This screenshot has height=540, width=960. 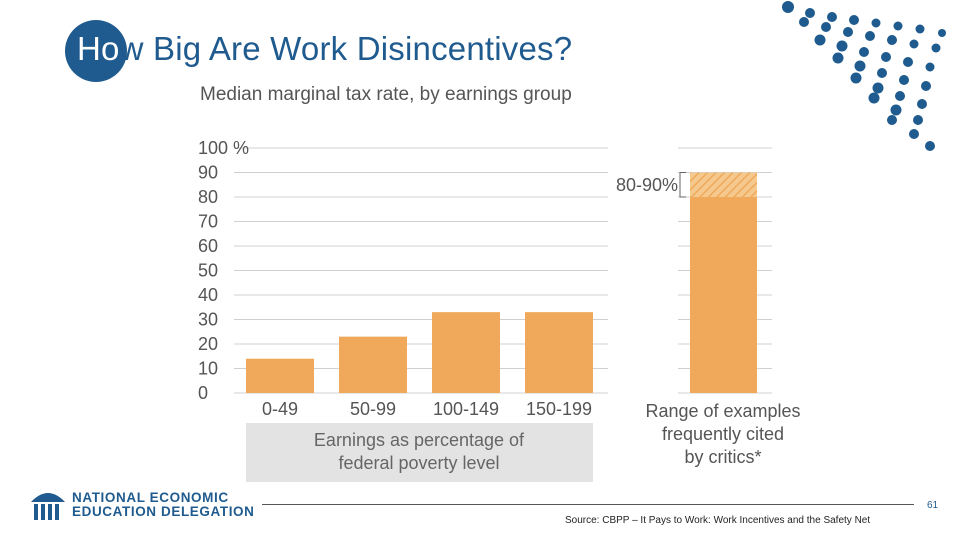 What do you see at coordinates (466, 409) in the screenshot?
I see `x-tick-label: 100-149` at bounding box center [466, 409].